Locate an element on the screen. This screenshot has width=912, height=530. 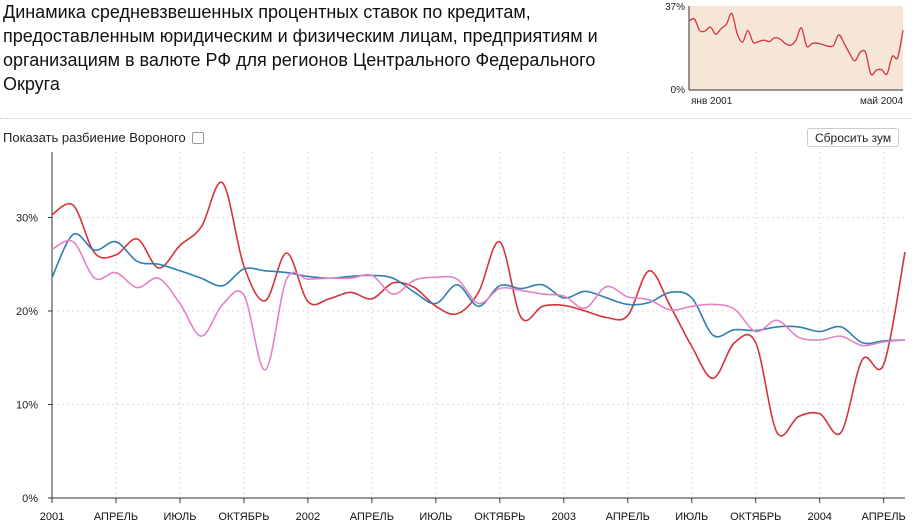
x-tick-label: 2001 is located at coordinates (52, 517).